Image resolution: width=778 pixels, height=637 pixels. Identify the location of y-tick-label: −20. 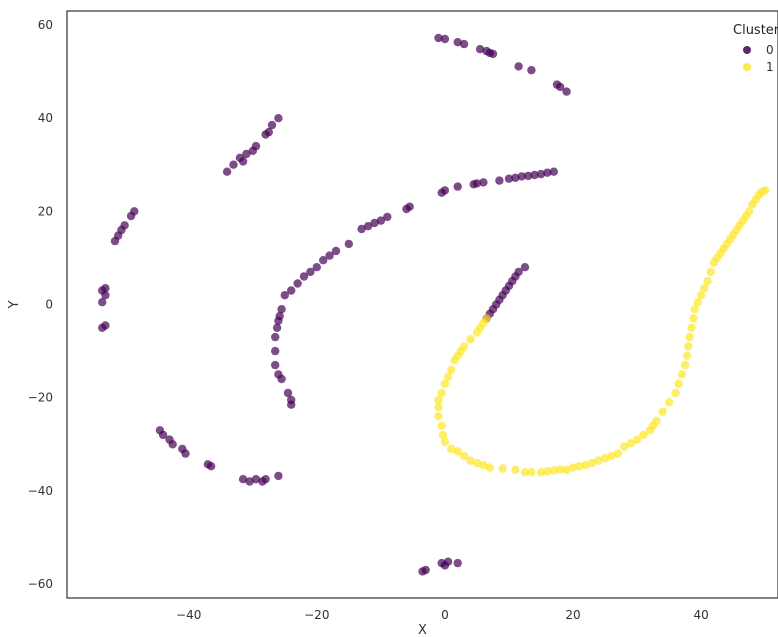
(40, 398).